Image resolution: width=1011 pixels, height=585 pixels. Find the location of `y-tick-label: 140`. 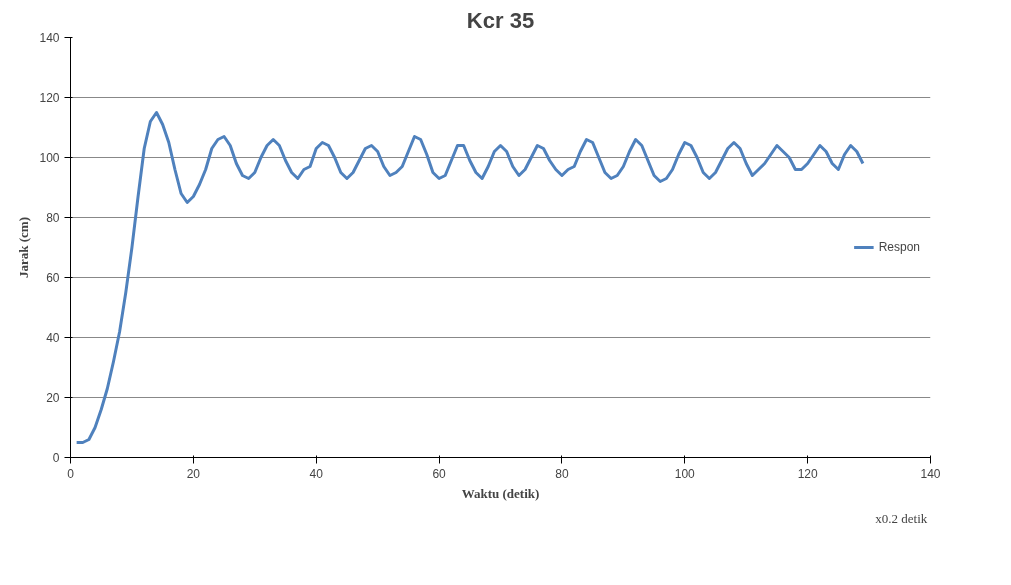

y-tick-label: 140 is located at coordinates (49, 38).